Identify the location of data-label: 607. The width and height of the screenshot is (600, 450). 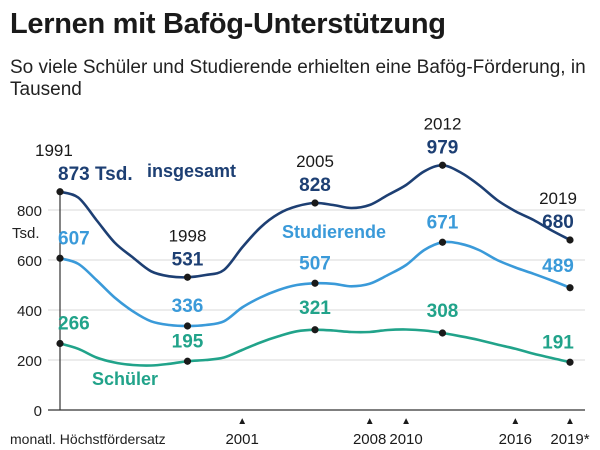
(74, 238).